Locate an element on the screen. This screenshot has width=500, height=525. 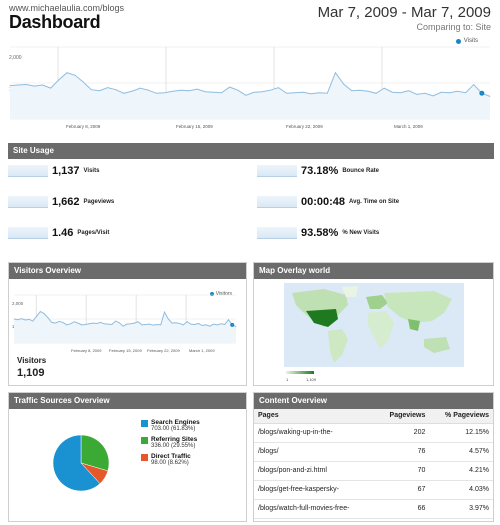
stat-value: 1,662 is located at coordinates (66, 202).